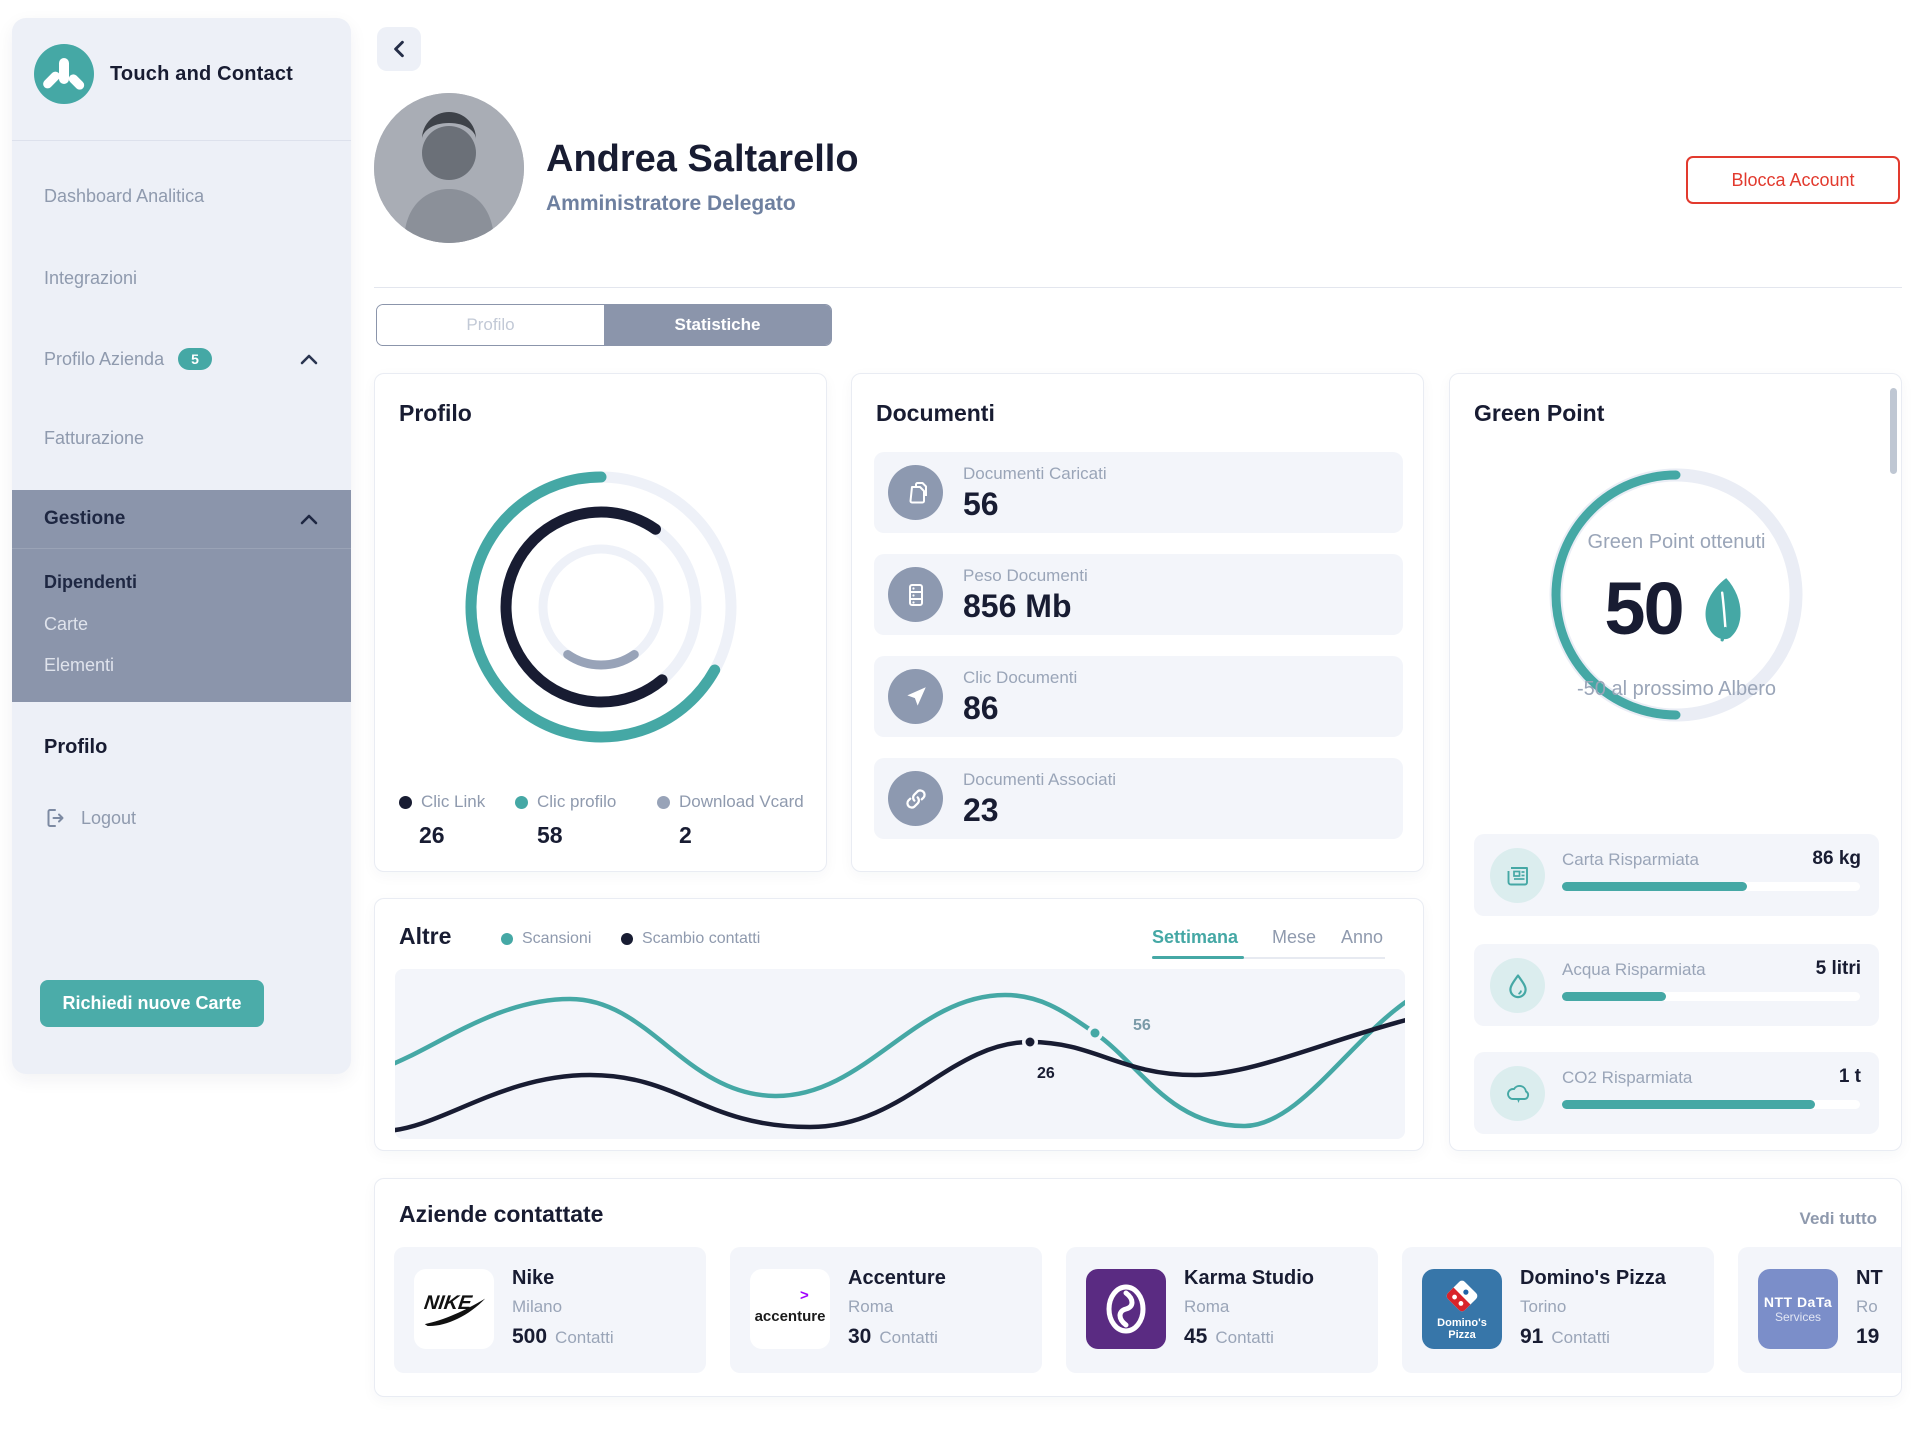 Image resolution: width=1920 pixels, height=1449 pixels. What do you see at coordinates (90, 582) in the screenshot?
I see `sidebar-subitem-dipendenti: Dipendenti` at bounding box center [90, 582].